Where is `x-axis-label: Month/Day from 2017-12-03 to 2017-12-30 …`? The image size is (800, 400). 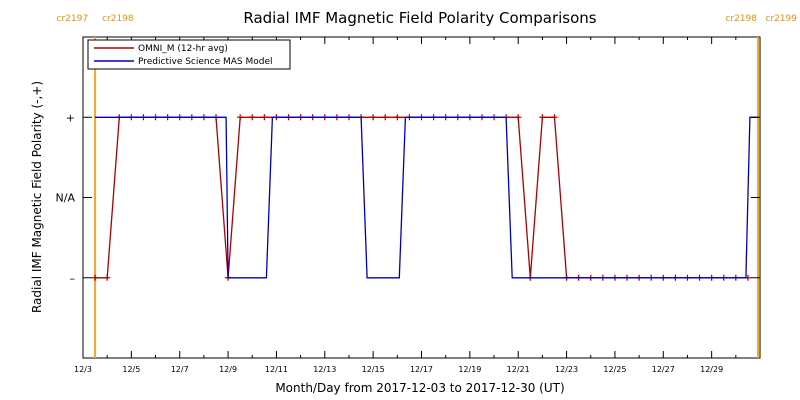 x-axis-label: Month/Day from 2017-12-03 to 2017-12-30 … is located at coordinates (419, 388).